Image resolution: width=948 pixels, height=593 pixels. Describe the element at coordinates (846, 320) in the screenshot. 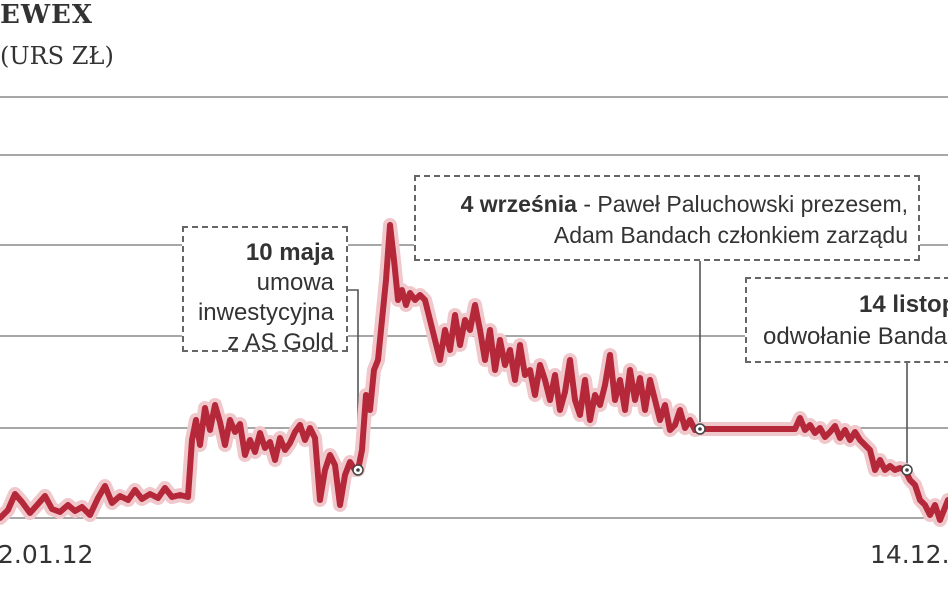

I see `annotation-box-14-listop: 14 listop odwołanie Banda` at that location.